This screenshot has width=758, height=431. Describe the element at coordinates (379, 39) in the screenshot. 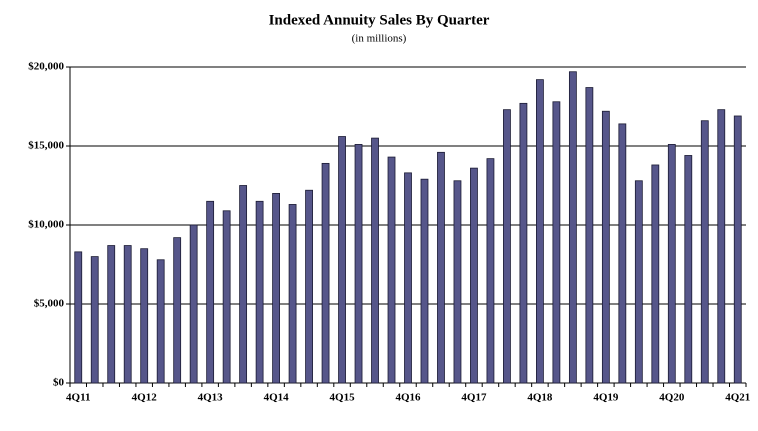

I see `chart-subtitle: (in millions)` at that location.